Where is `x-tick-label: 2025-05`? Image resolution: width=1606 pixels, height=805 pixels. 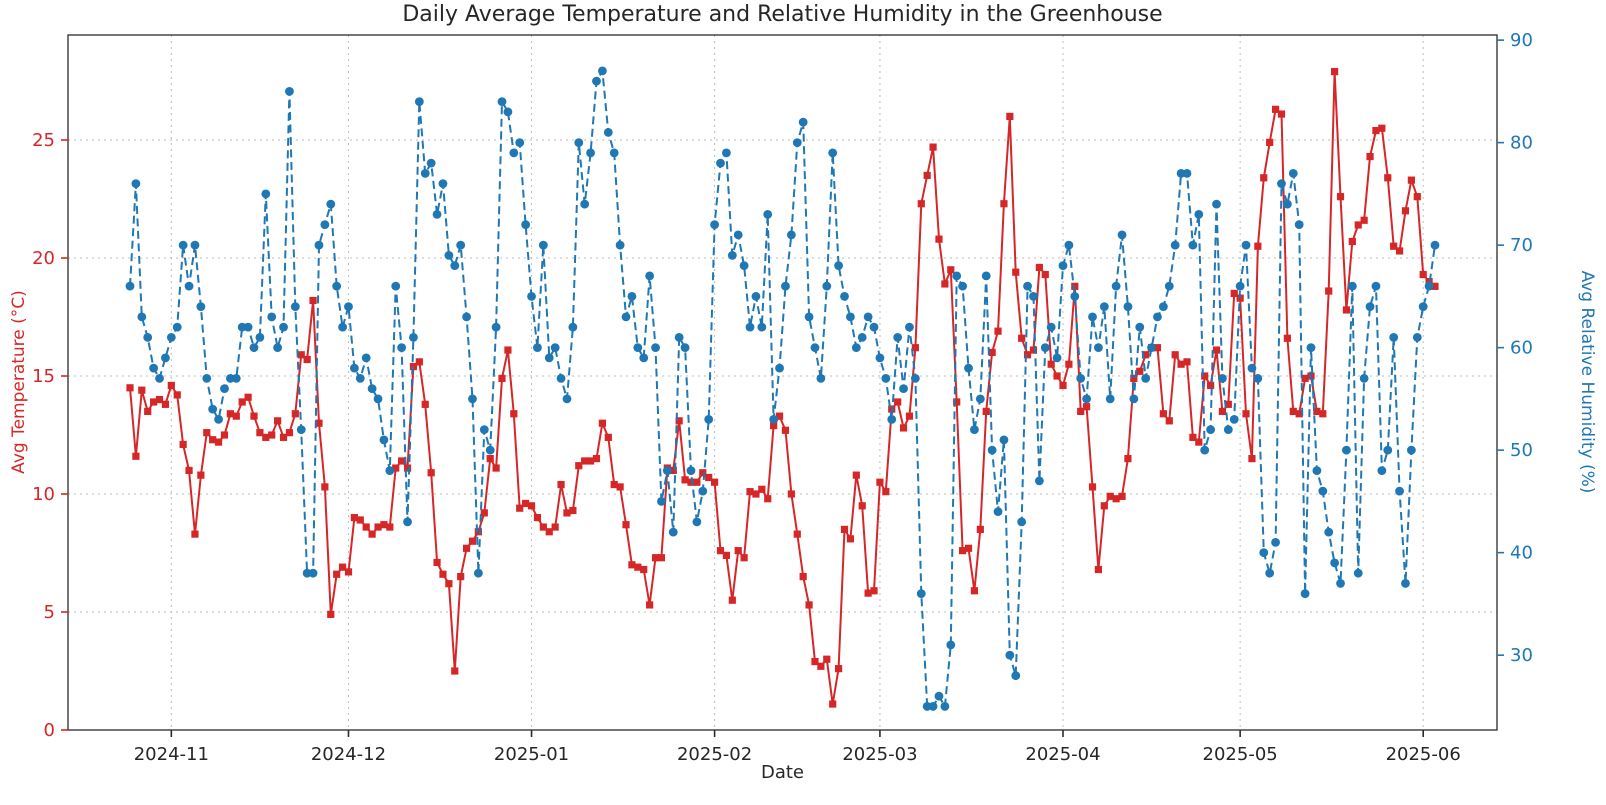
x-tick-label: 2025-05 is located at coordinates (1240, 754).